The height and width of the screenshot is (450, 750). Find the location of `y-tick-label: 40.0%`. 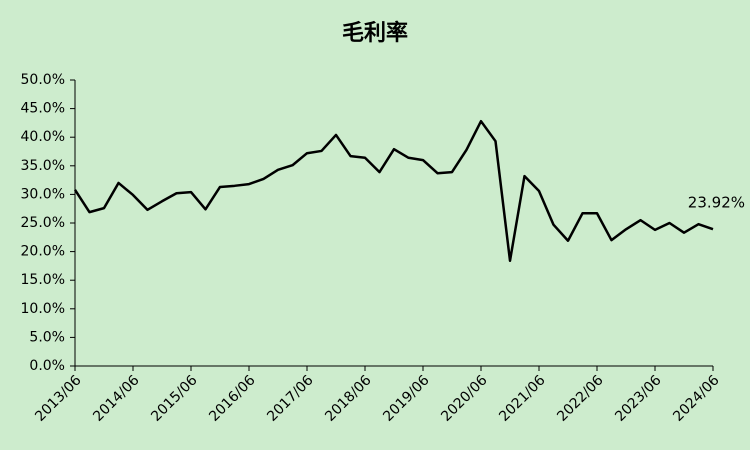

y-tick-label: 40.0% is located at coordinates (43, 137).